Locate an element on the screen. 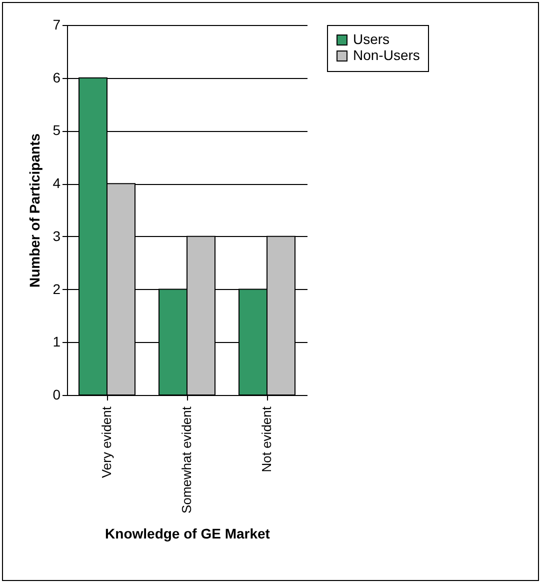 Image resolution: width=543 pixels, height=585 pixels. y-tick-label: 2 is located at coordinates (56, 288).